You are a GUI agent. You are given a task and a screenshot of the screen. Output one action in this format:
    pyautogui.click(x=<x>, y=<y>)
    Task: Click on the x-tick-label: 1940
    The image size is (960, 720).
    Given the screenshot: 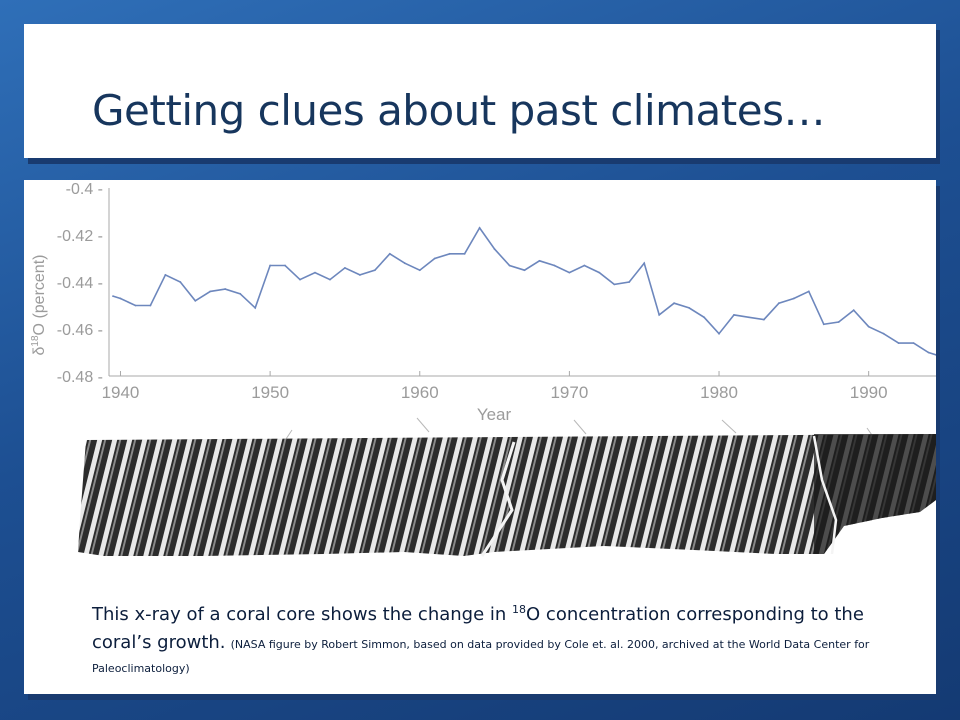 What is the action you would take?
    pyautogui.click(x=121, y=392)
    